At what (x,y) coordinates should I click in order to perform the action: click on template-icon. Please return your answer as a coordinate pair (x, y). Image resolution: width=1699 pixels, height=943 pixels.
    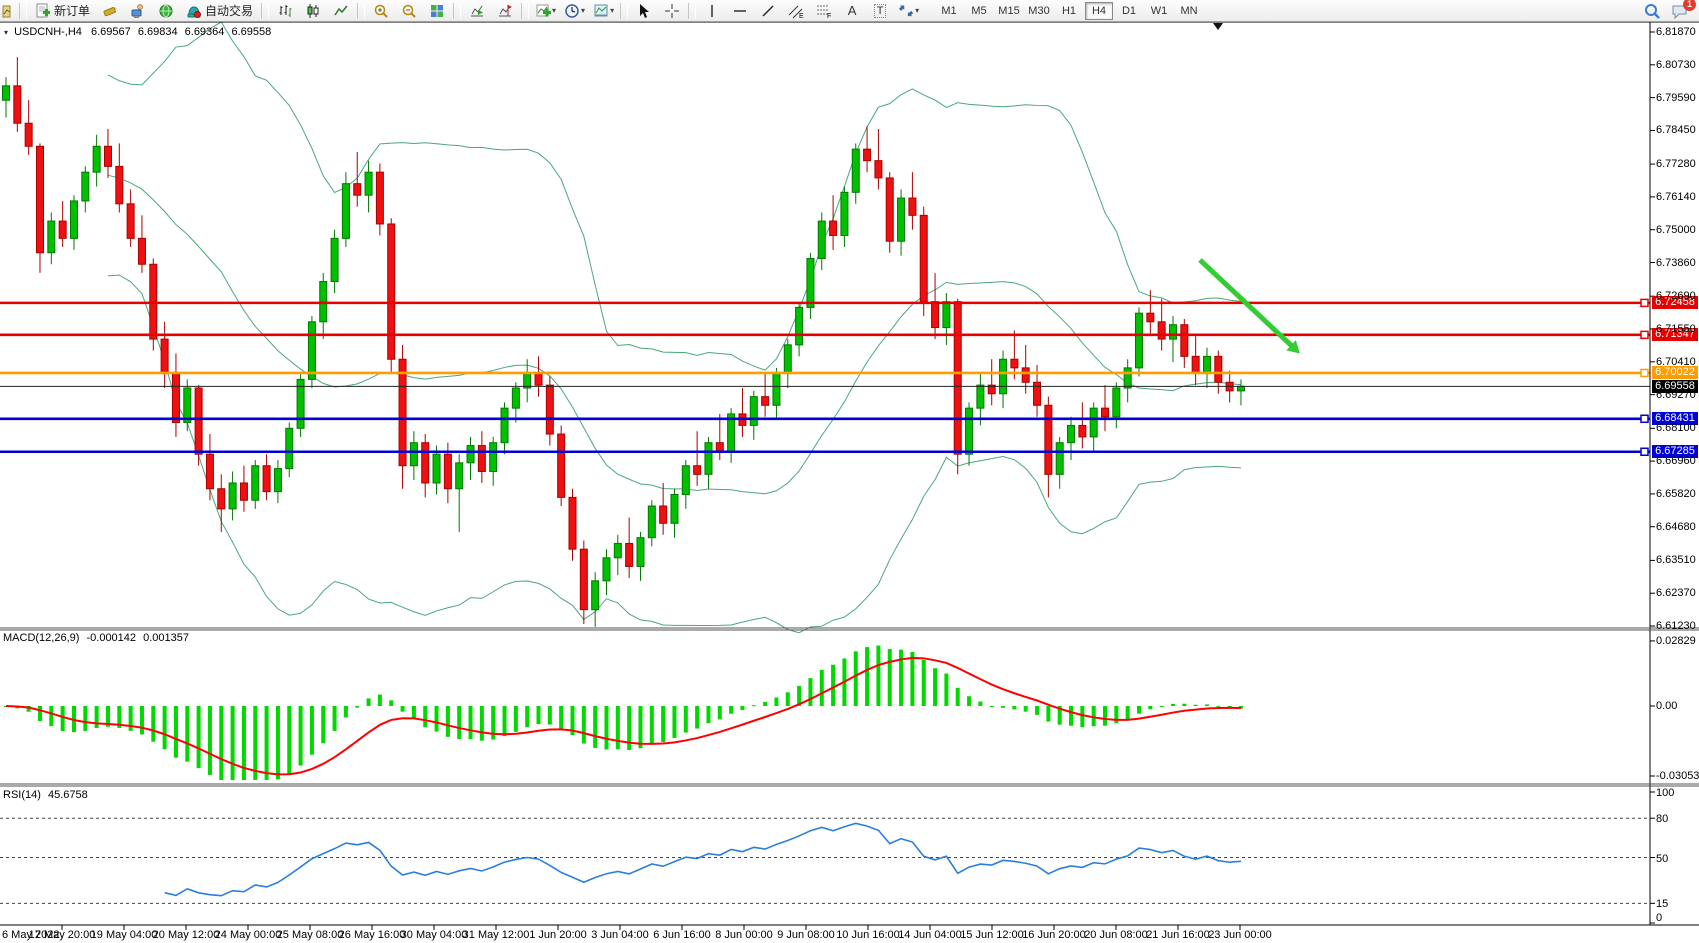
    Looking at the image, I should click on (601, 10).